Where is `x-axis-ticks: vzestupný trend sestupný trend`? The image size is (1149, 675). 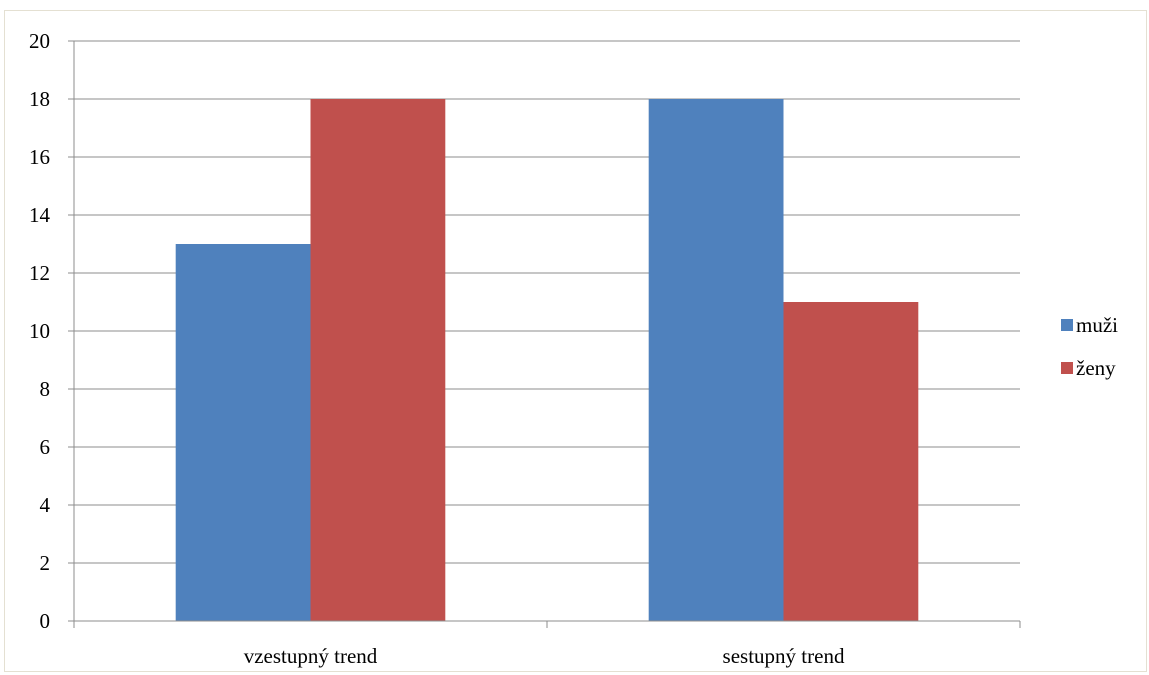 x-axis-ticks: vzestupný trend sestupný trend is located at coordinates (547, 644).